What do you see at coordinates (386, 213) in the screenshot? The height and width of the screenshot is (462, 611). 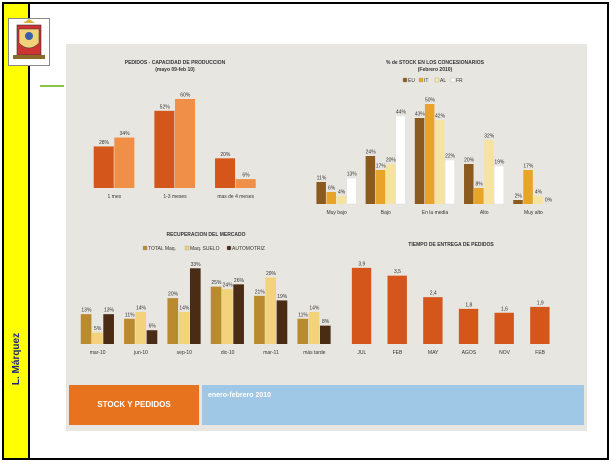 I see `category-label-1-1: Bajo` at bounding box center [386, 213].